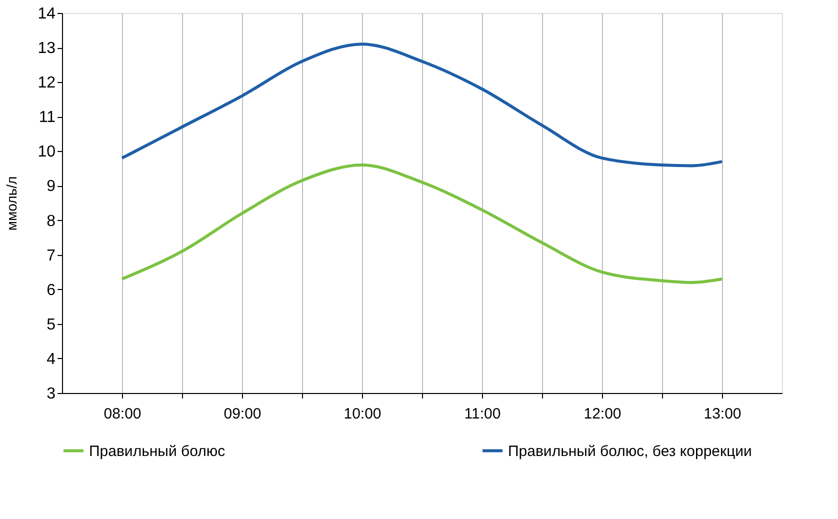  What do you see at coordinates (630, 451) in the screenshot?
I see `legend-label: Правильный болюс, без коррекции` at bounding box center [630, 451].